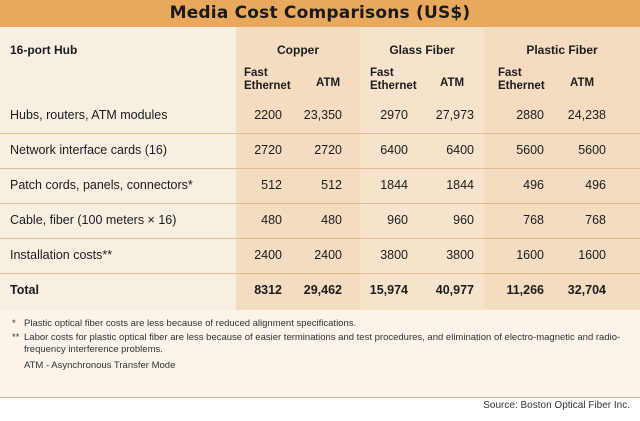  Describe the element at coordinates (452, 83) in the screenshot. I see `sub-head-glass-atm: ATM` at that location.